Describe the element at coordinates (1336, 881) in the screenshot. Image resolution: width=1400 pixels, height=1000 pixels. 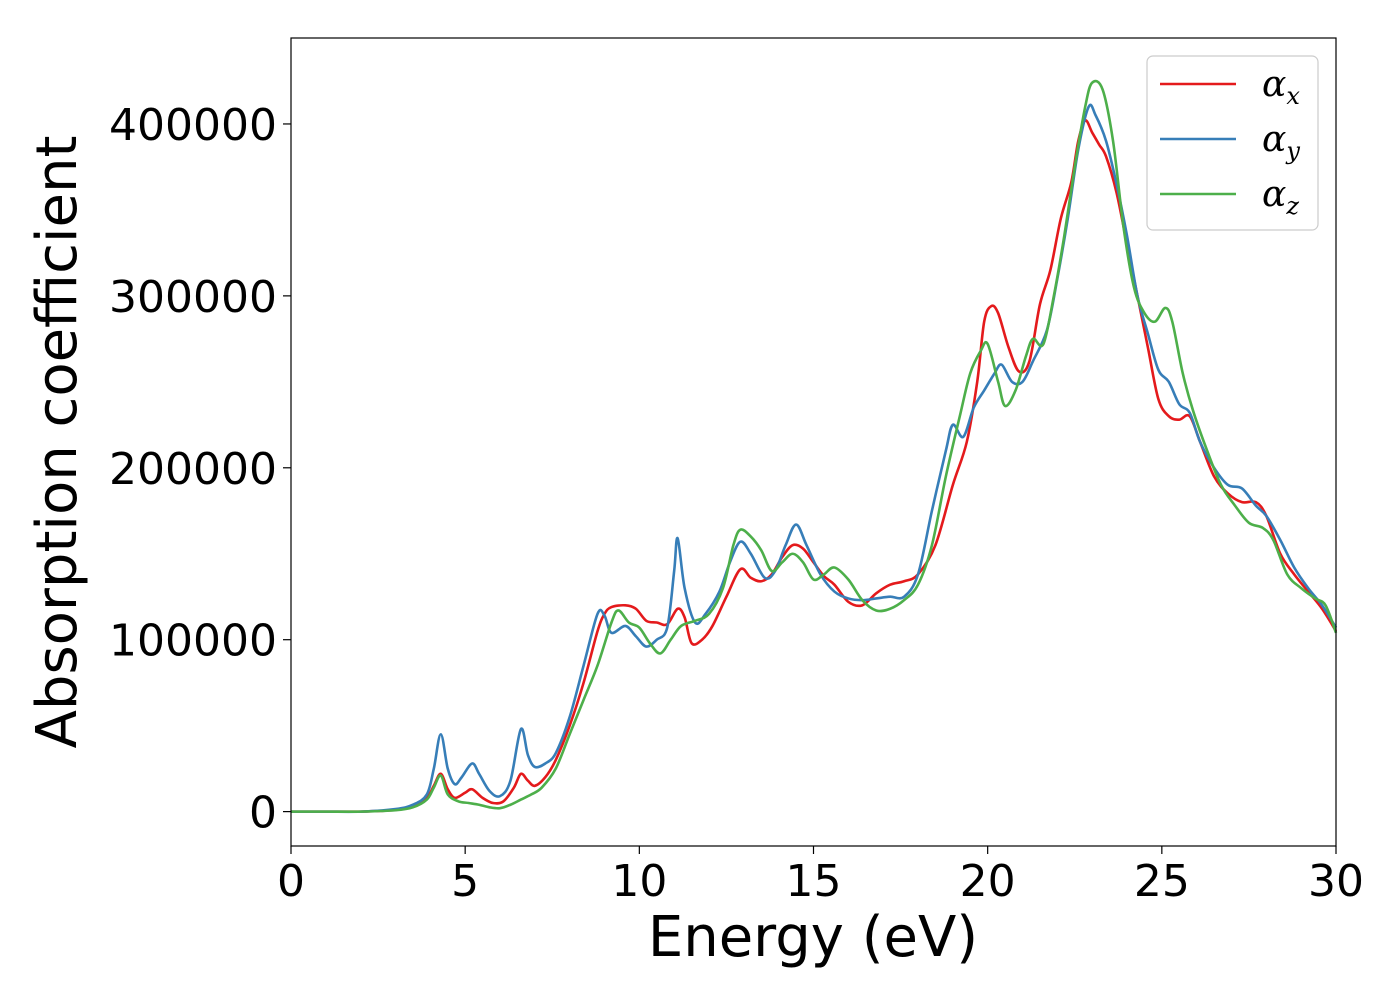
I see `x-tick-label: 30` at that location.